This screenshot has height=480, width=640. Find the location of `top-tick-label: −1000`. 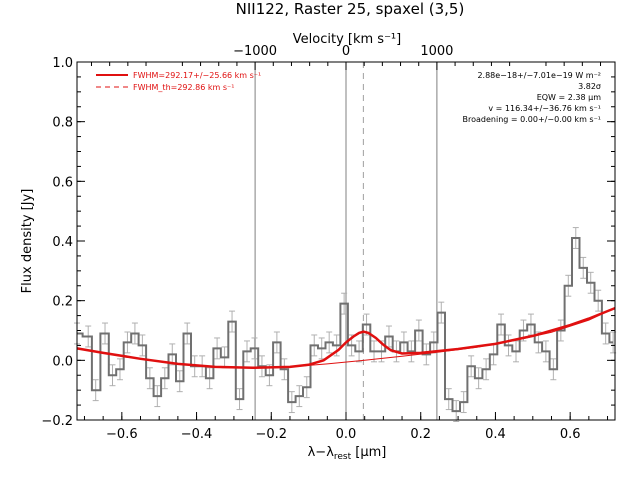

top-tick-label: −1000 is located at coordinates (255, 51).